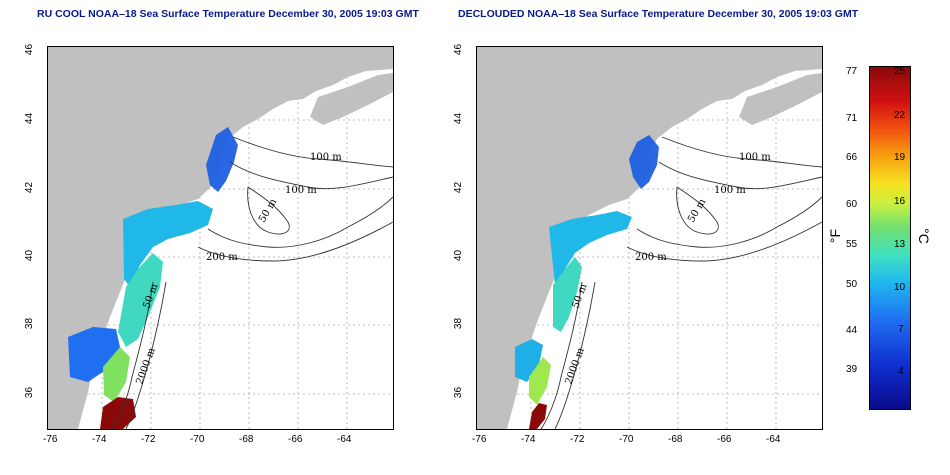  I want to click on temperature-colorbar, so click(890, 238).